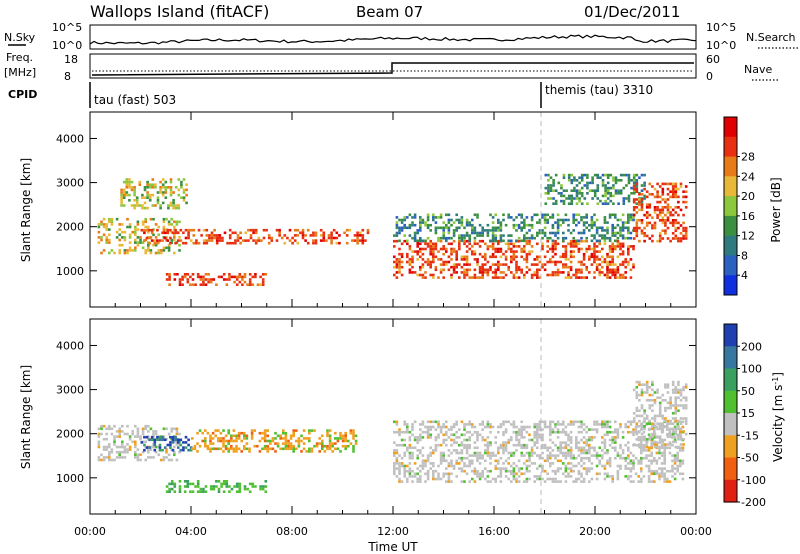 This screenshot has height=554, width=800. I want to click on nsky-label: N.Sky, so click(20, 37).